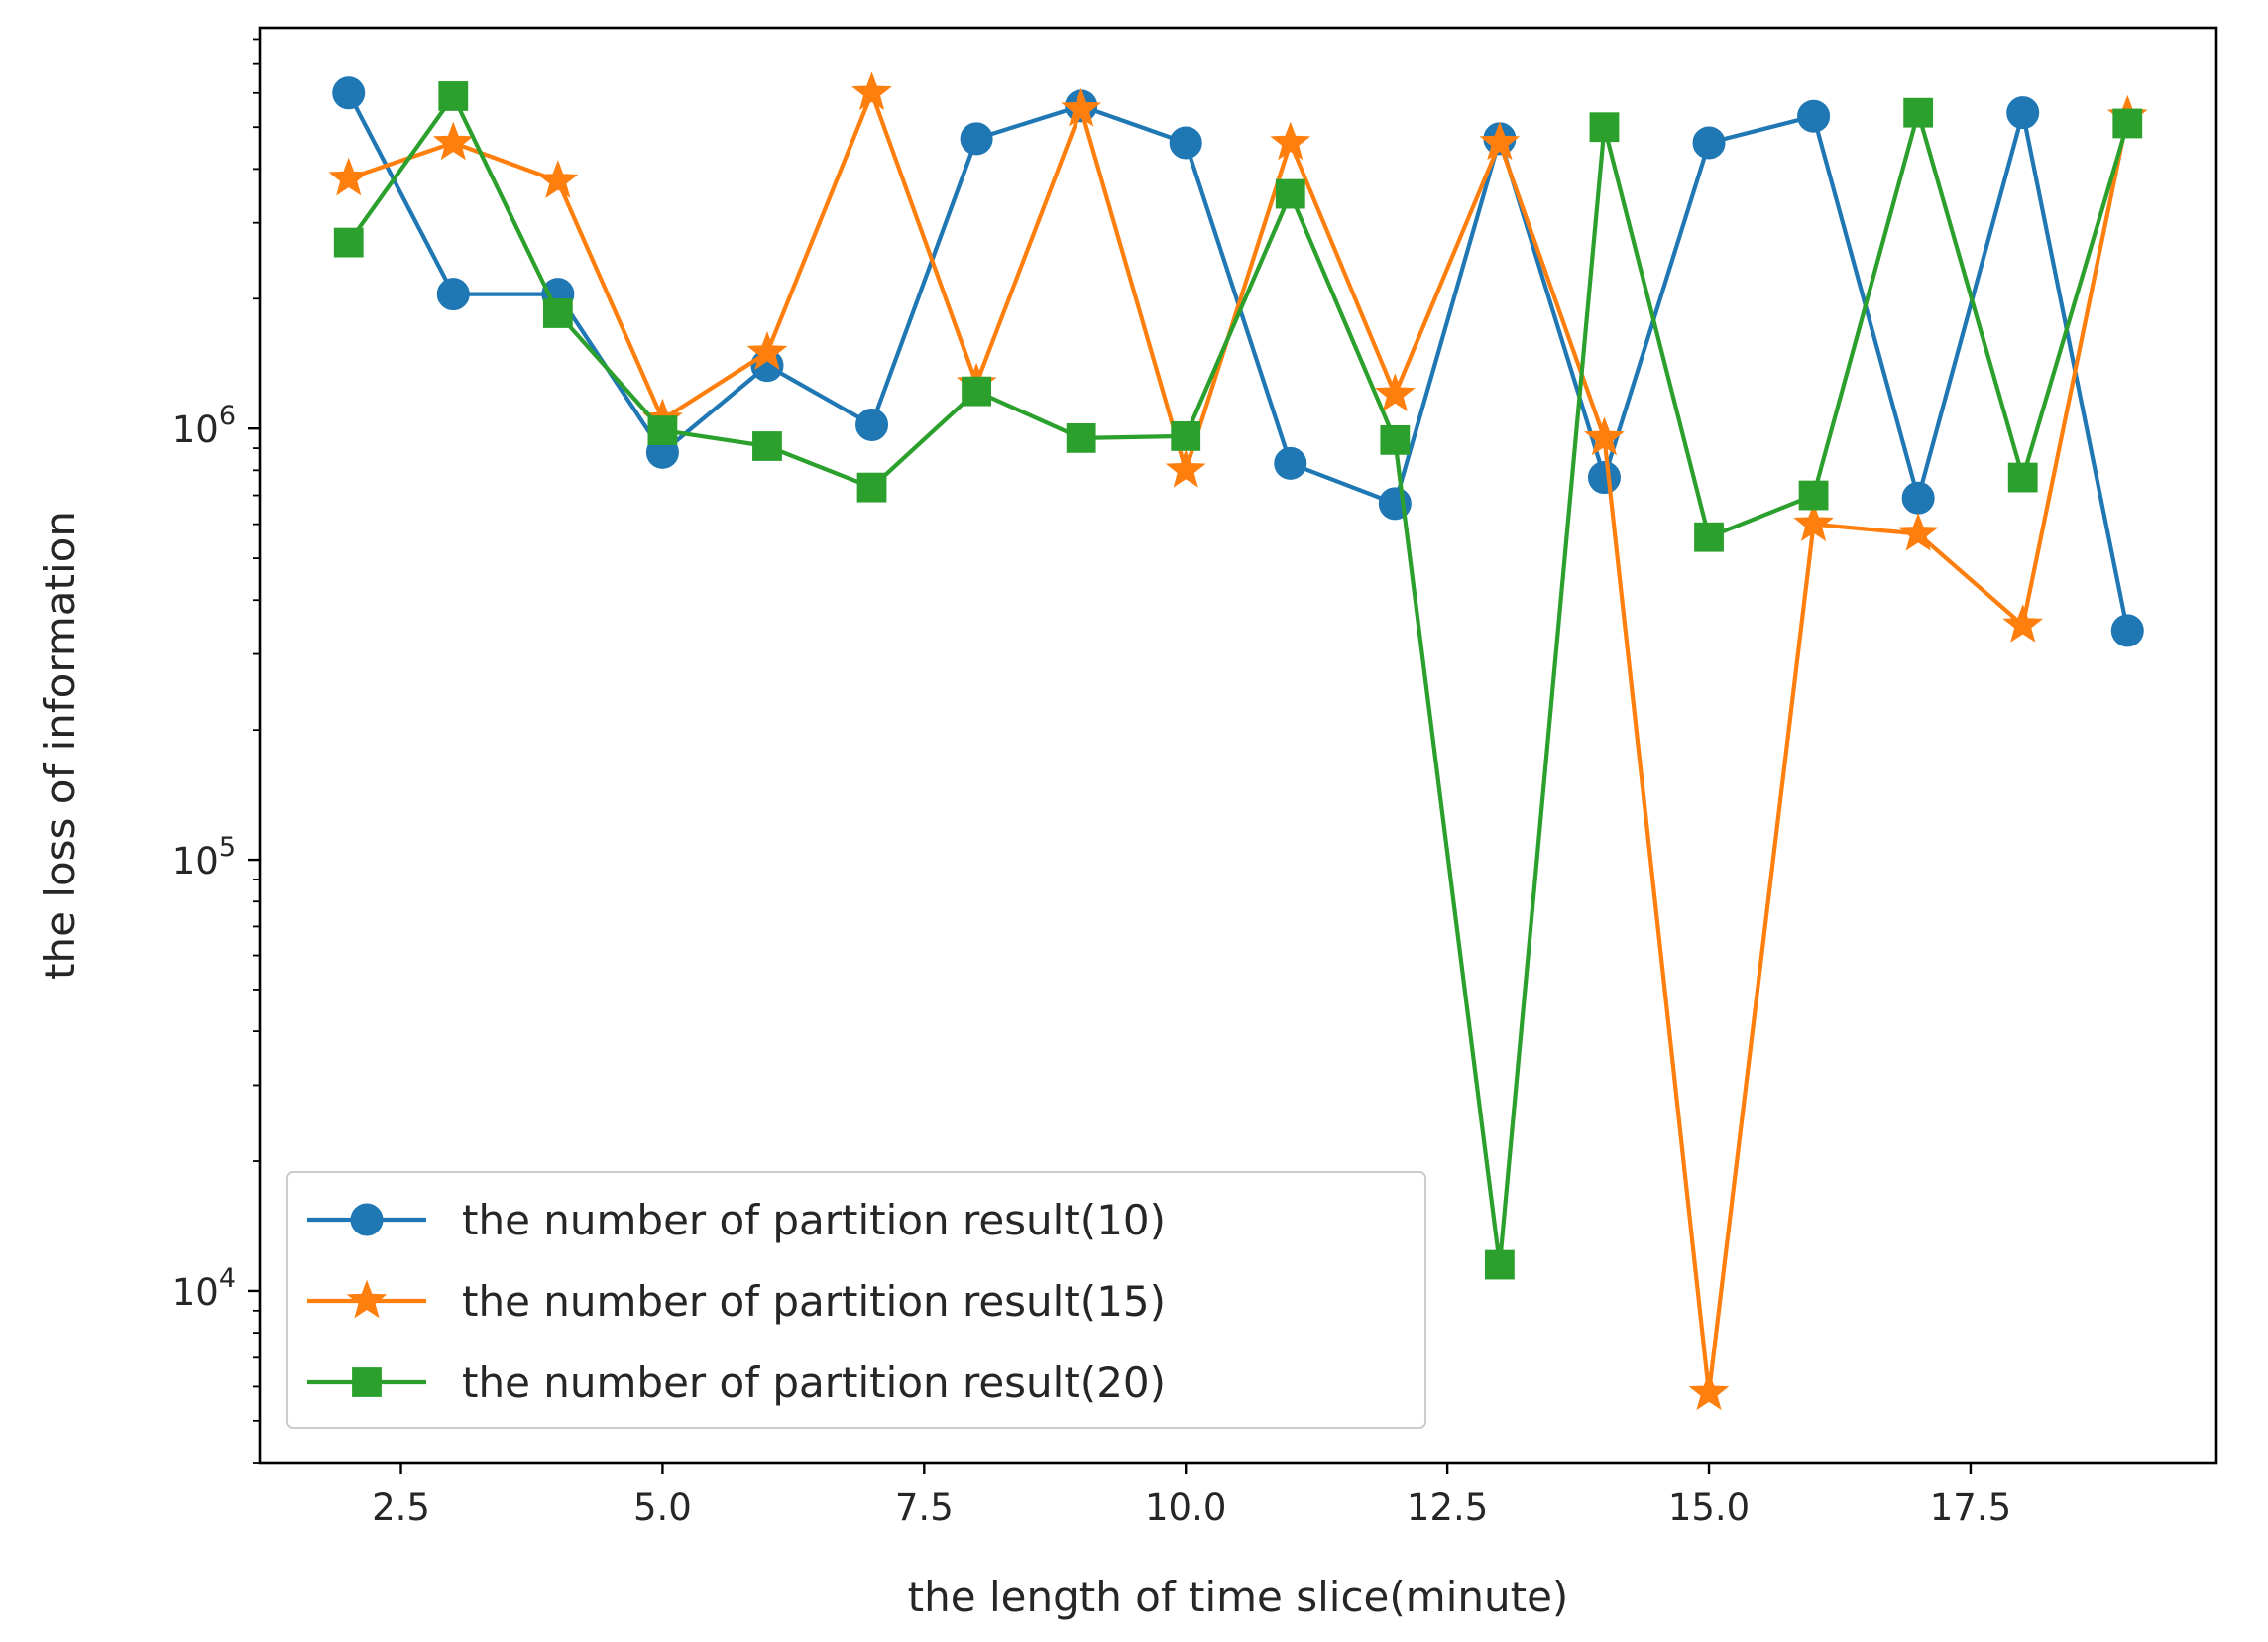 The image size is (2268, 1642). I want to click on legend-label-10: the number of partition result(10), so click(814, 1220).